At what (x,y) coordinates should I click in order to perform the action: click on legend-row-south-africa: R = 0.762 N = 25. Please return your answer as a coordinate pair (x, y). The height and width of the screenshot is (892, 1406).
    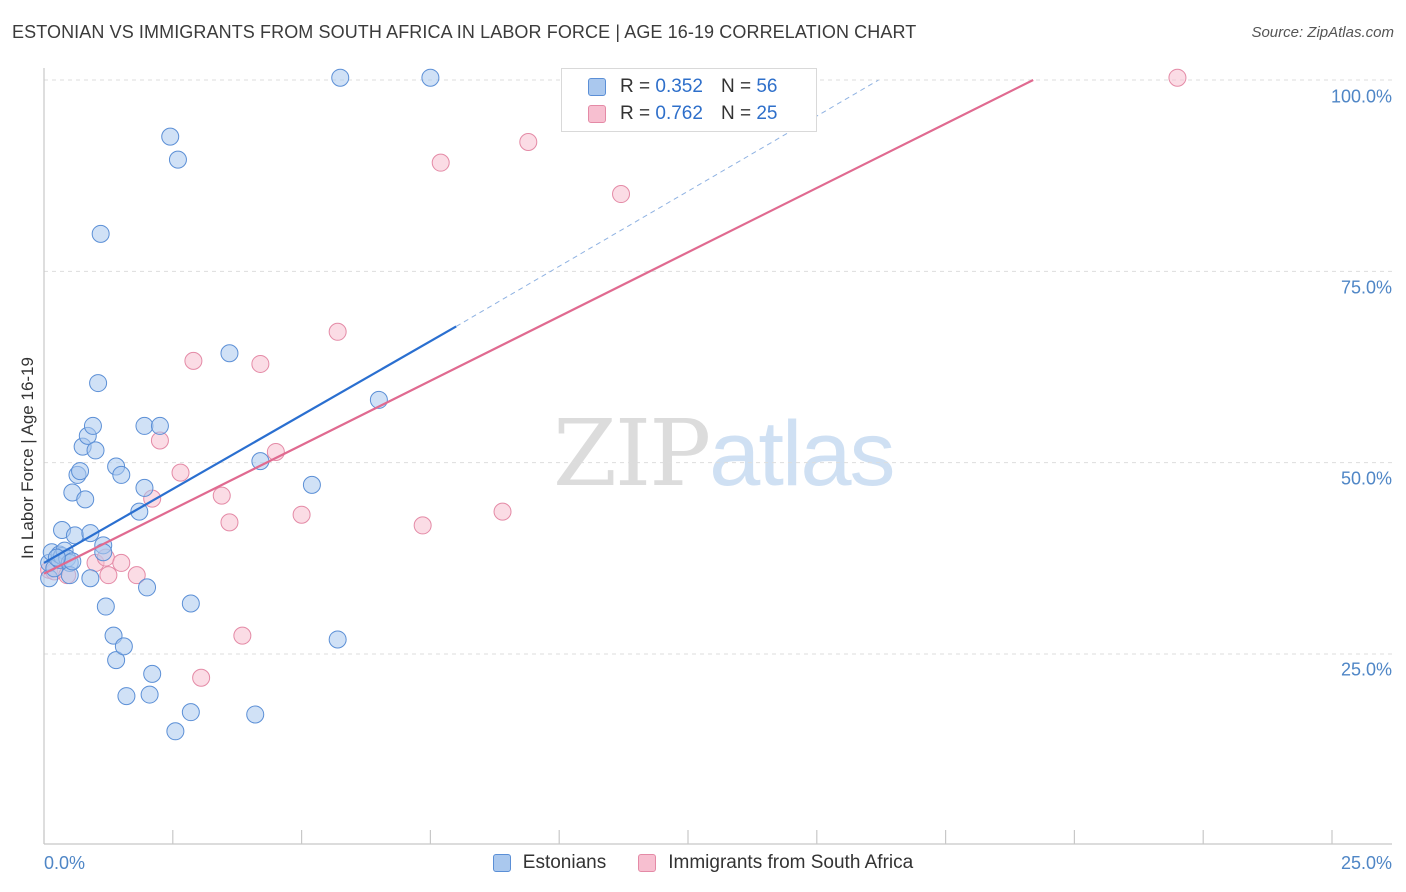
    Looking at the image, I should click on (682, 114).